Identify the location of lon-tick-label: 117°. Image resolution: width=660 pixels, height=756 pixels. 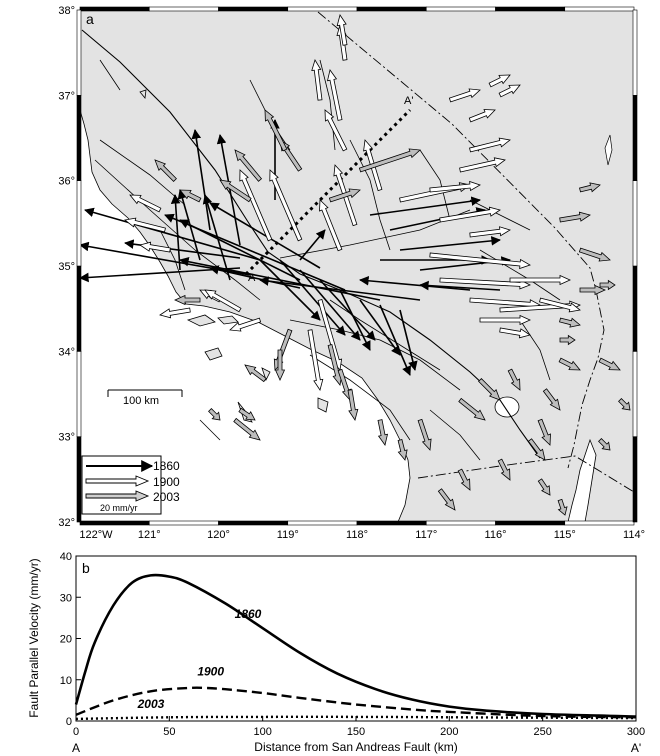
(426, 535).